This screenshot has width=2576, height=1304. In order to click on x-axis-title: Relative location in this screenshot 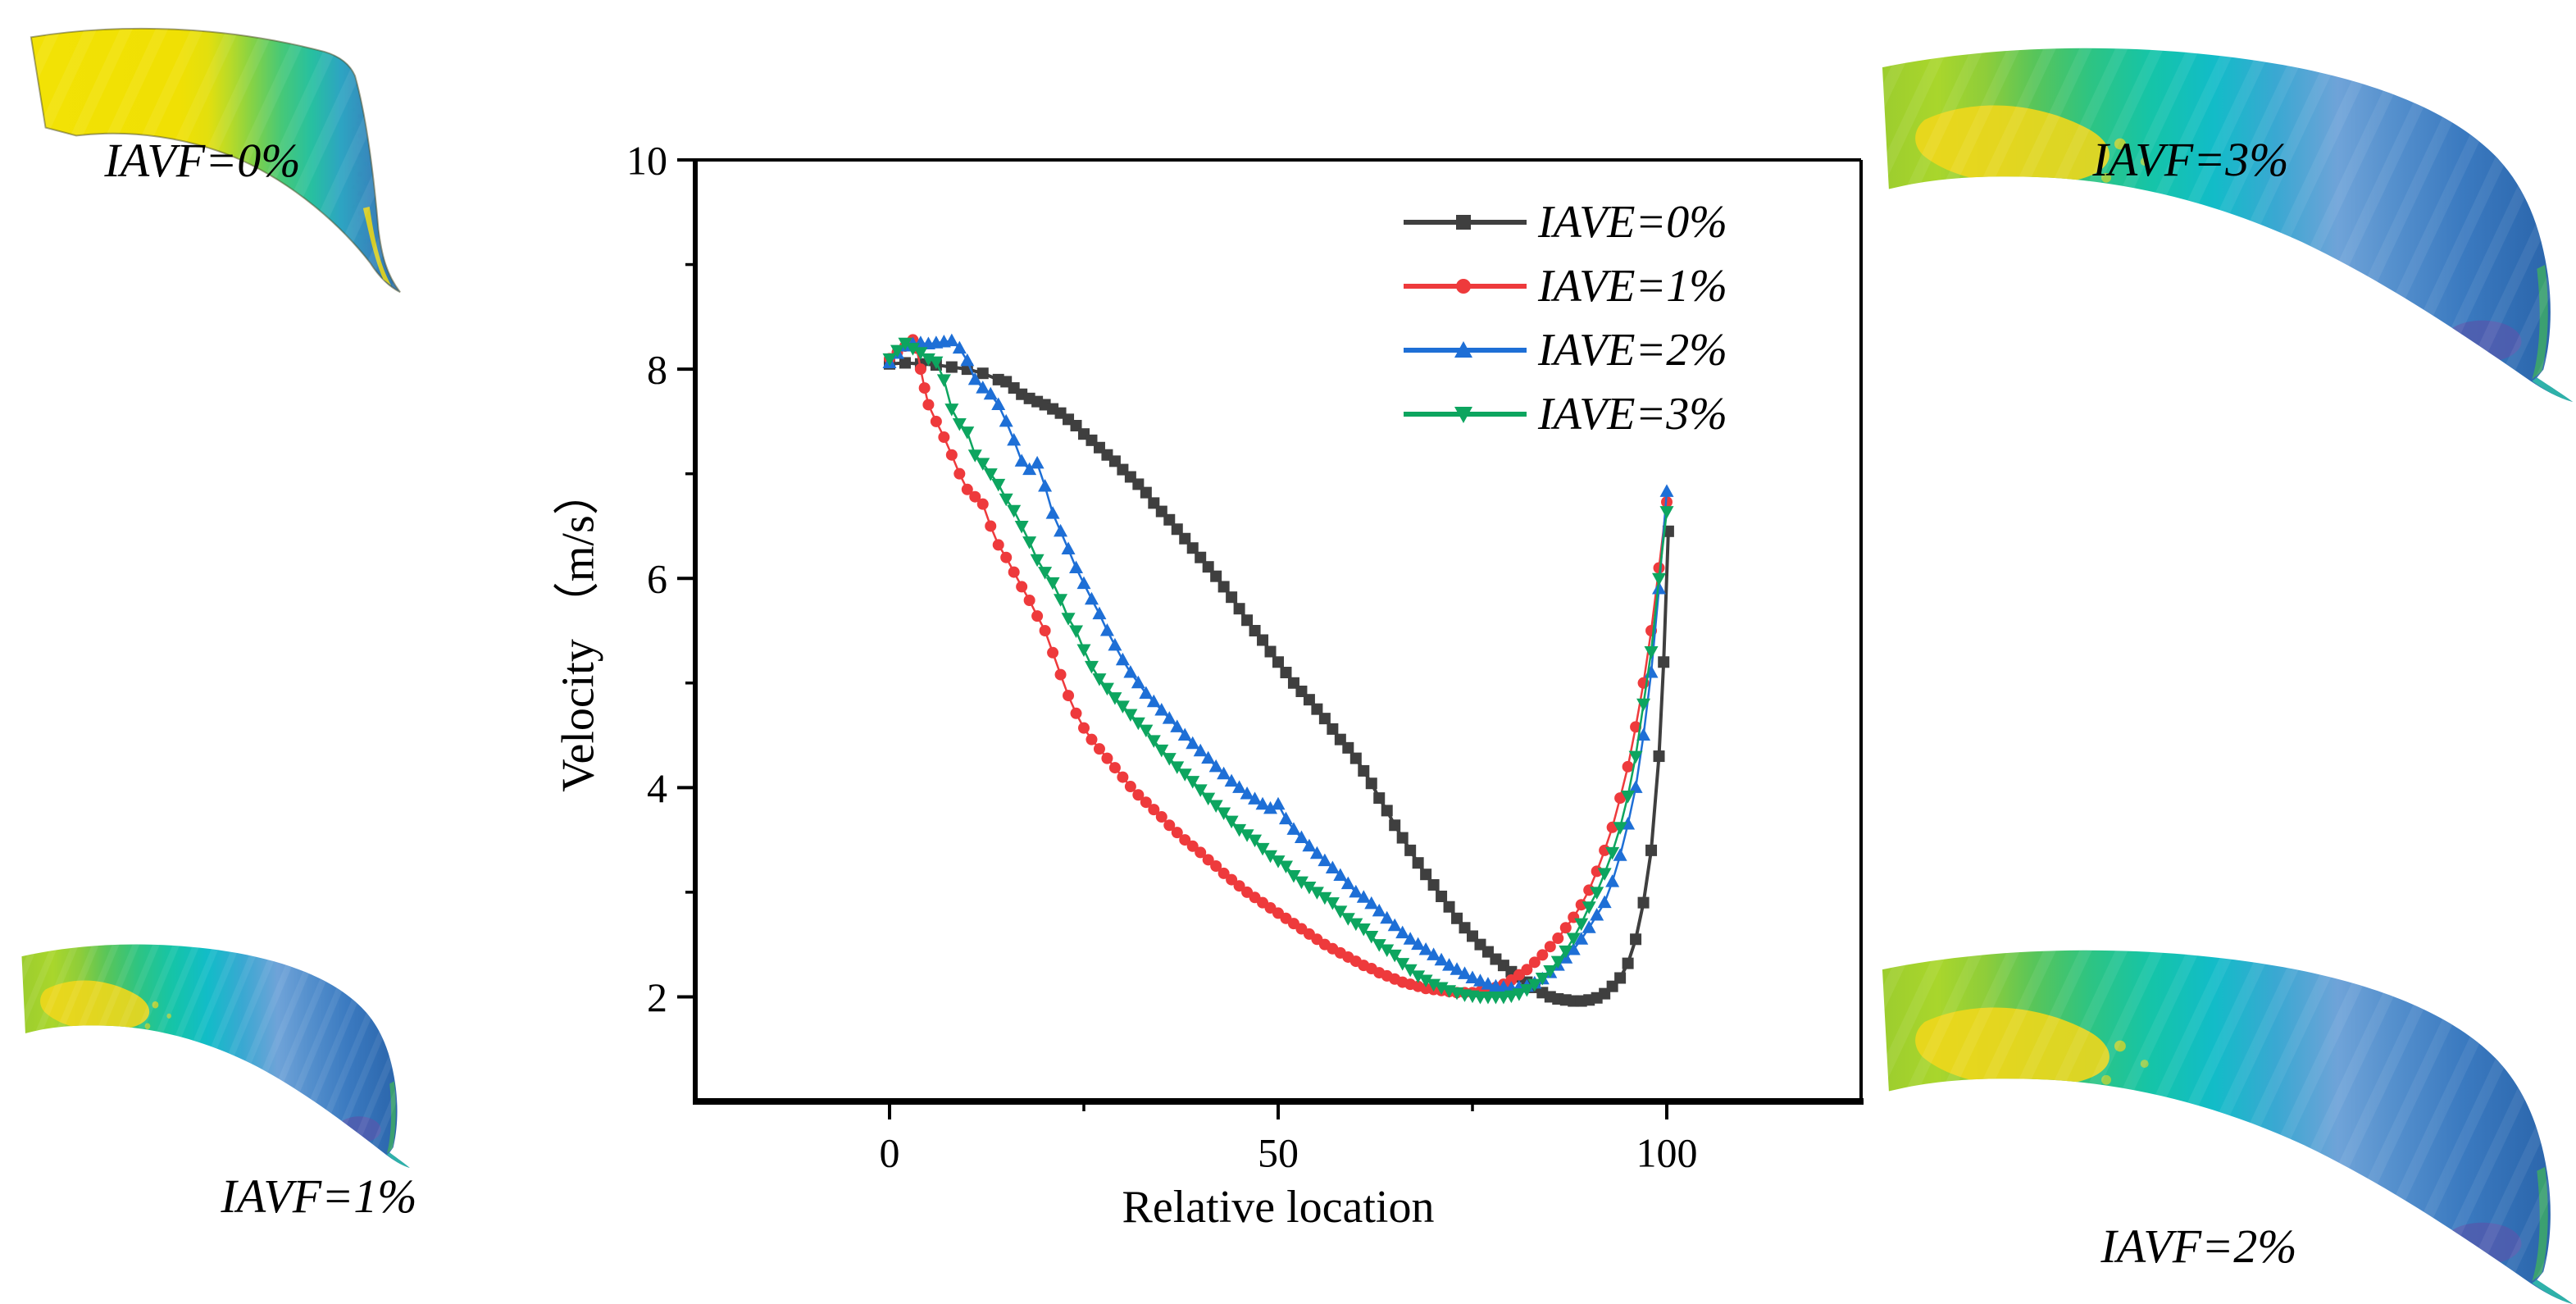, I will do `click(1279, 1207)`.